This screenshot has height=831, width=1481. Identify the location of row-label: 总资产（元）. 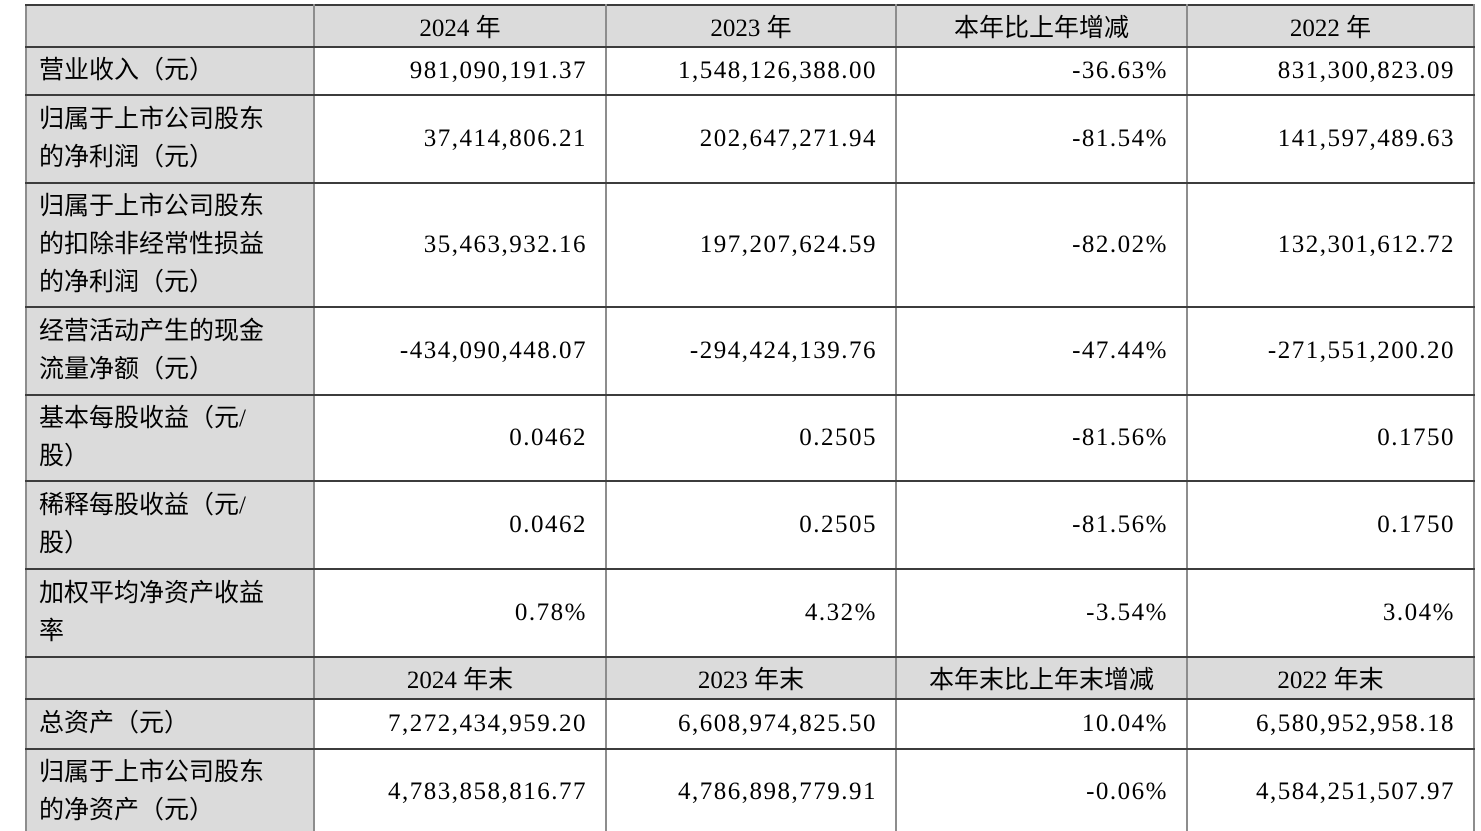
(170, 724).